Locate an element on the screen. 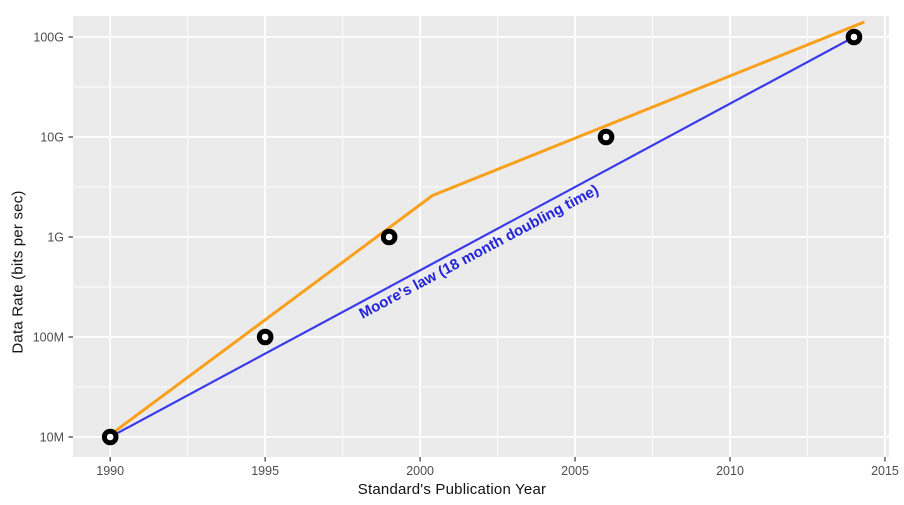 The image size is (904, 505). x-tick-label: 2015 is located at coordinates (885, 471).